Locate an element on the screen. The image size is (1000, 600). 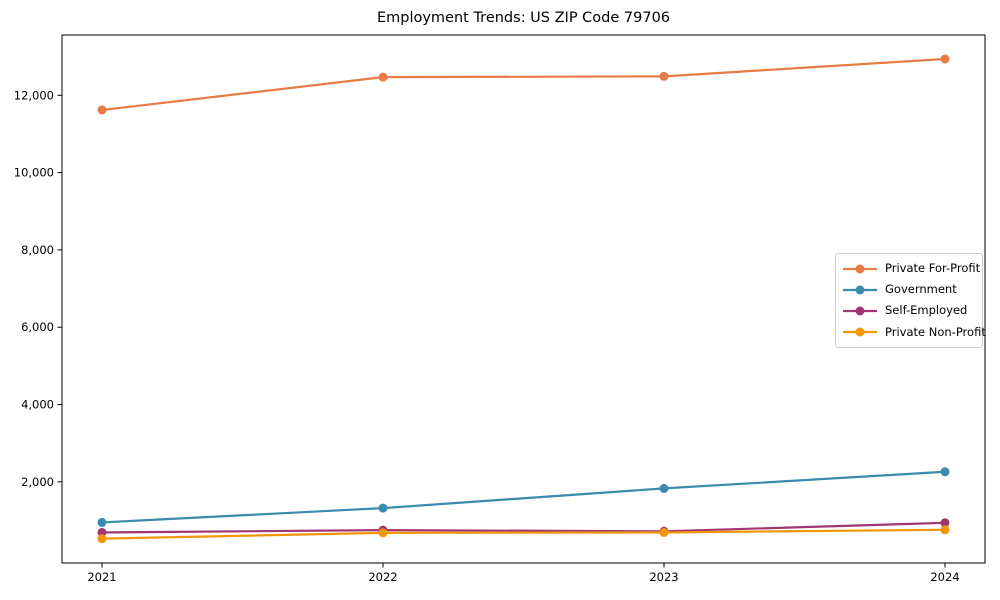
legend-entry-private-non-profit: Private Non-Profit is located at coordinates (914, 332).